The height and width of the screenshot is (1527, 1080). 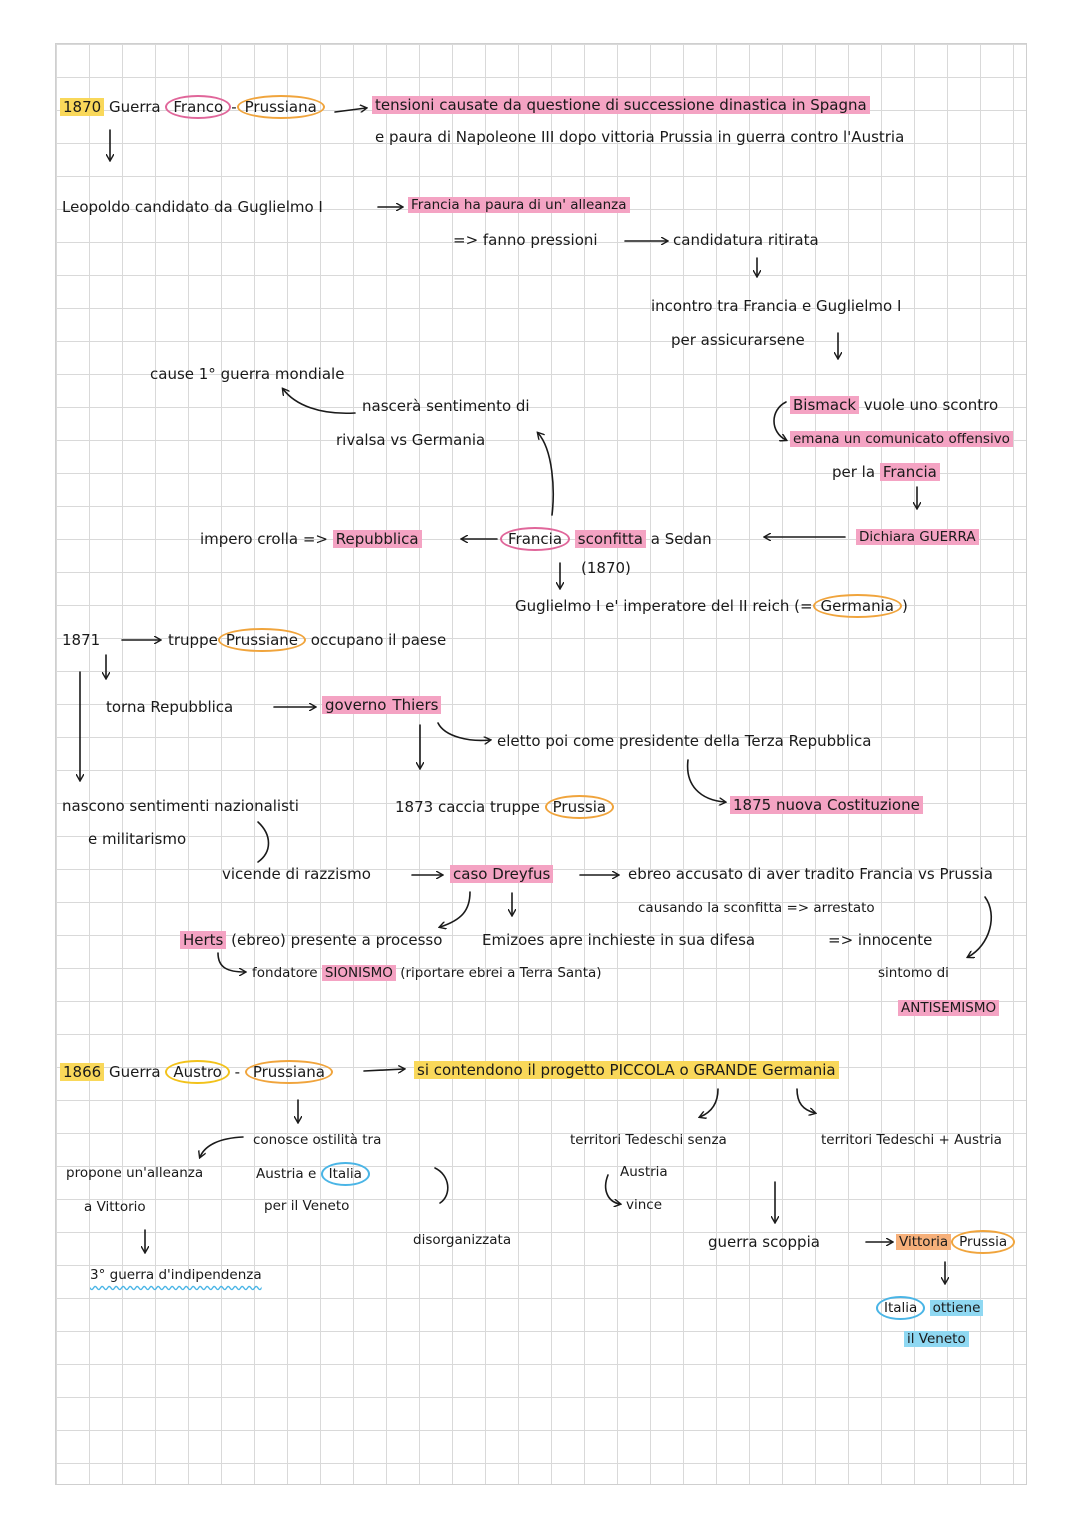 I want to click on emana-text: emana un comunicato offensivo, so click(x=901, y=439).